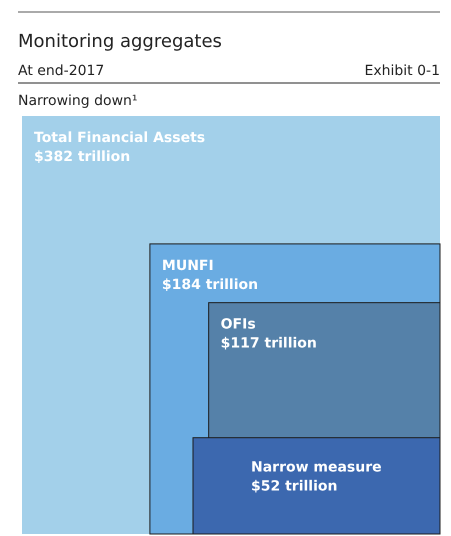 Image resolution: width=451 pixels, height=536 pixels. What do you see at coordinates (402, 71) in the screenshot?
I see `text: Exhibit 0-1` at bounding box center [402, 71].